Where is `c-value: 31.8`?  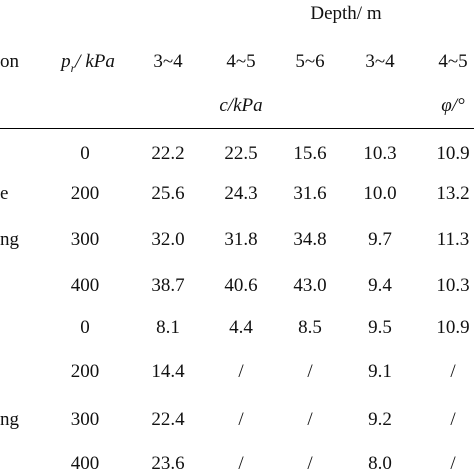 c-value: 31.8 is located at coordinates (241, 239).